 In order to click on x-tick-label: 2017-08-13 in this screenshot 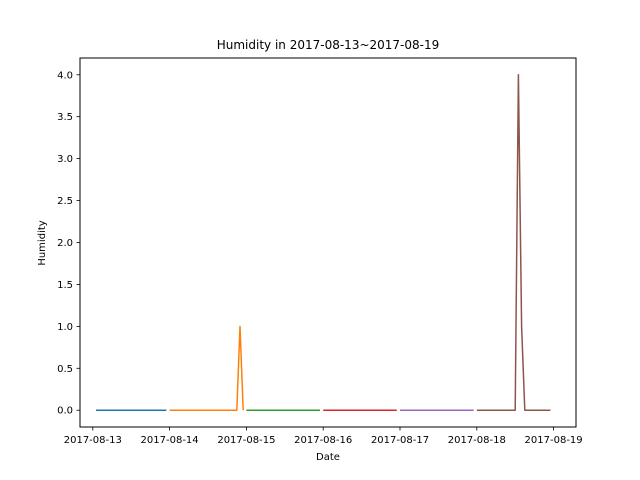, I will do `click(93, 440)`.